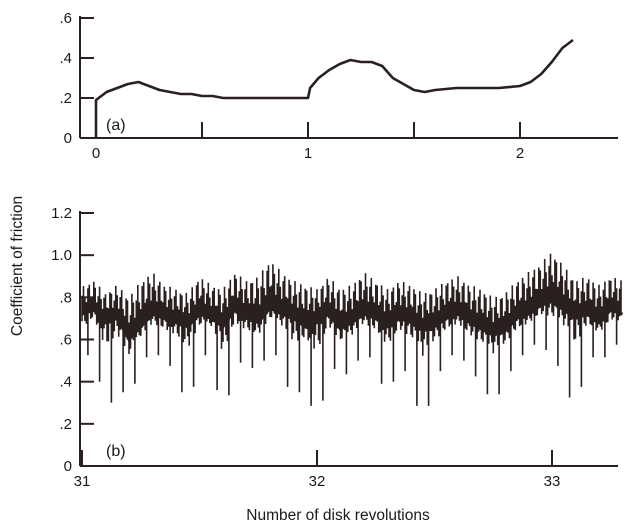 This screenshot has height=524, width=630. Describe the element at coordinates (308, 153) in the screenshot. I see `x-tick-label: 1` at that location.